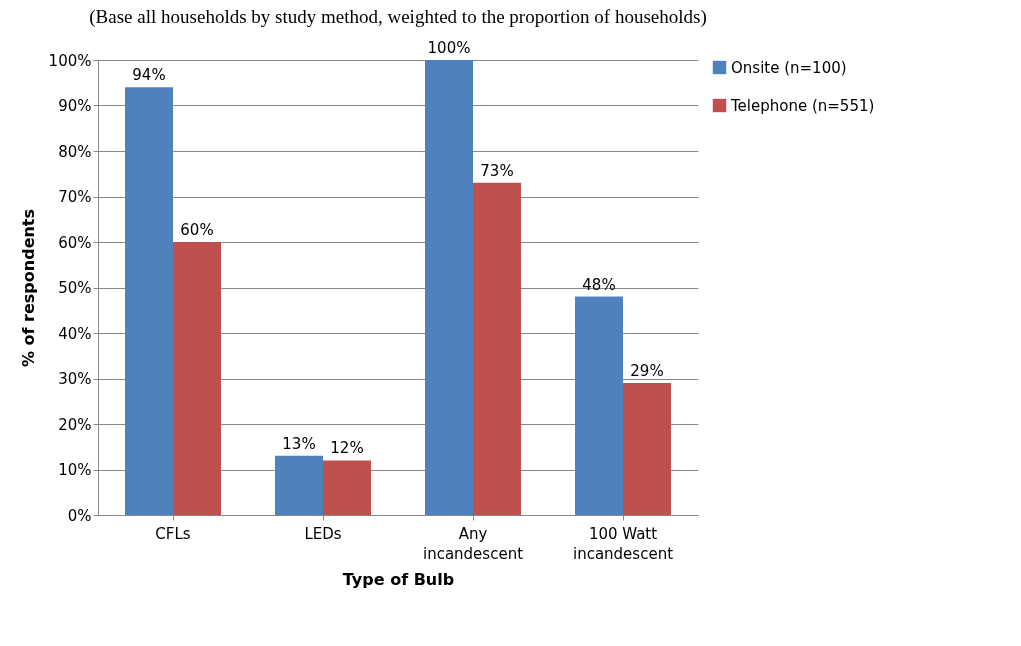 The width and height of the screenshot is (1021, 646). What do you see at coordinates (347, 448) in the screenshot?
I see `data-label: 12%` at bounding box center [347, 448].